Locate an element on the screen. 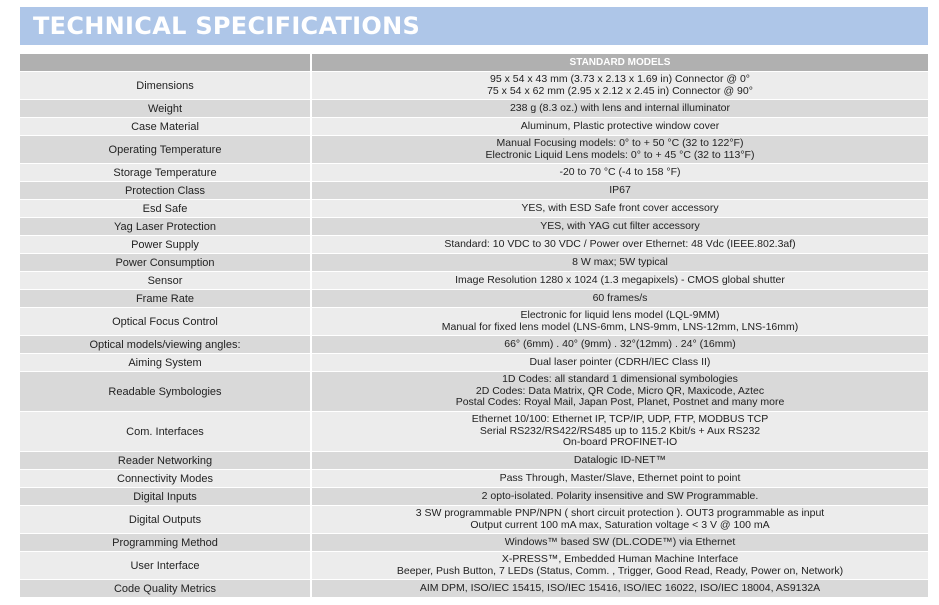 This screenshot has height=605, width=939. spec-value-line: Datalogic ID-NET™ is located at coordinates (620, 459).